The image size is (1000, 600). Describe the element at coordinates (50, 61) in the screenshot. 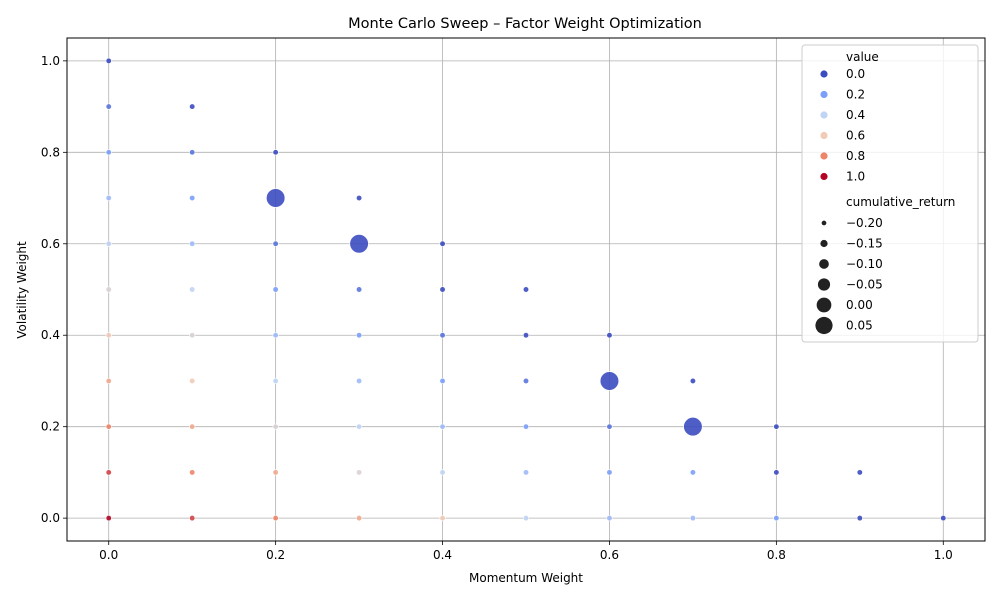

I see `y-tick-label: 1.0` at that location.